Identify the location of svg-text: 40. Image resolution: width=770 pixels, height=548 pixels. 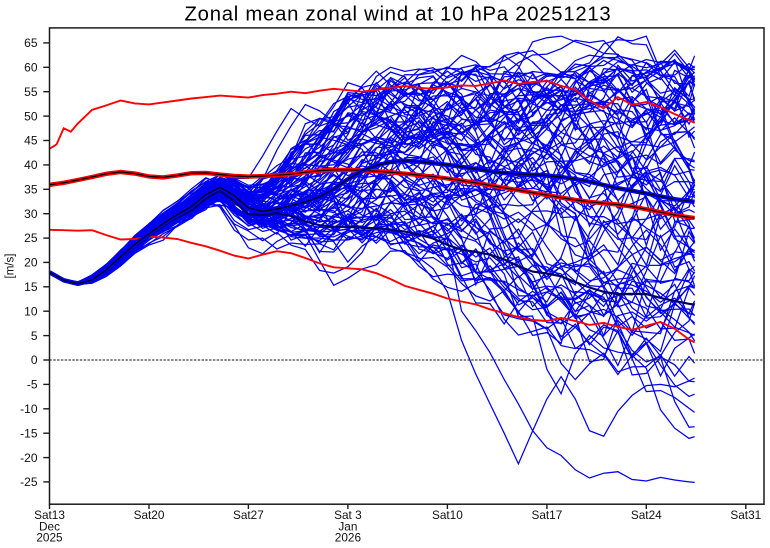
(31, 165).